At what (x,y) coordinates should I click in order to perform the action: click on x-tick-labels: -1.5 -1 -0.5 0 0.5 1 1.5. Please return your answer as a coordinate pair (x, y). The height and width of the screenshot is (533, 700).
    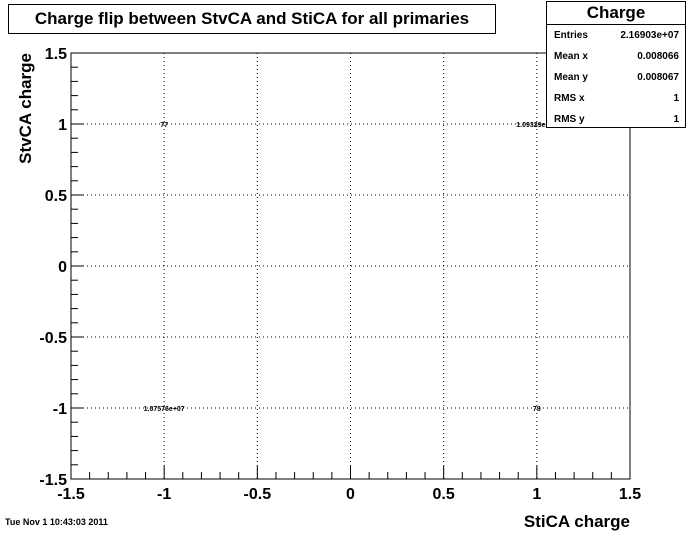
    Looking at the image, I should click on (349, 494).